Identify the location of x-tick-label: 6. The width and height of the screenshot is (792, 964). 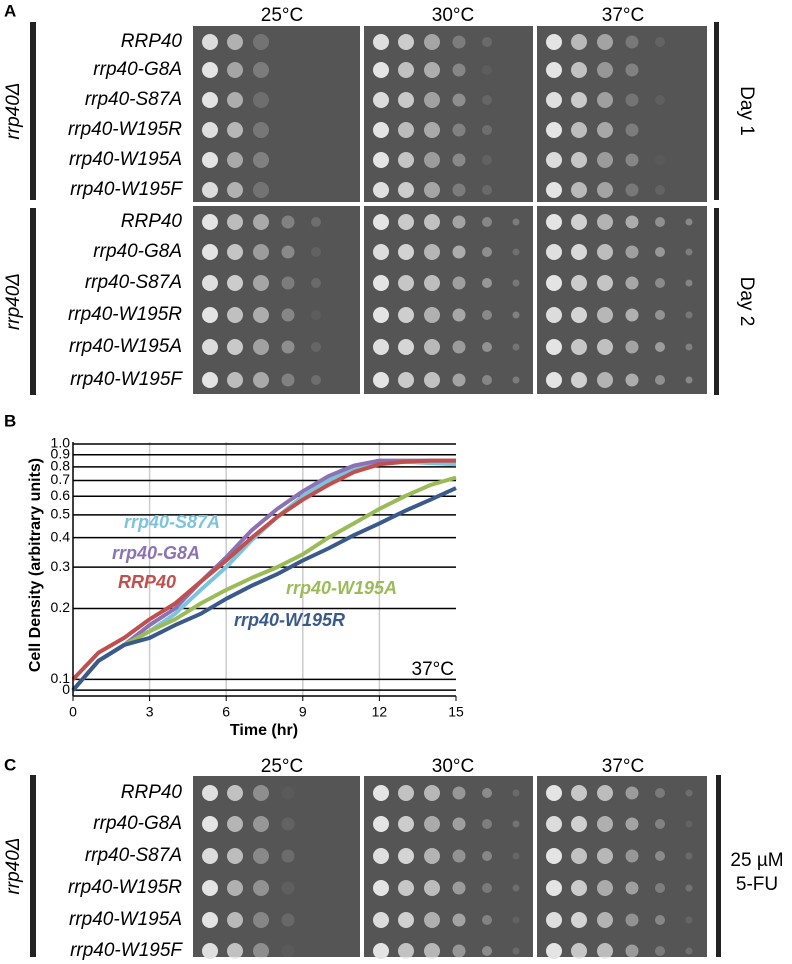
(226, 712).